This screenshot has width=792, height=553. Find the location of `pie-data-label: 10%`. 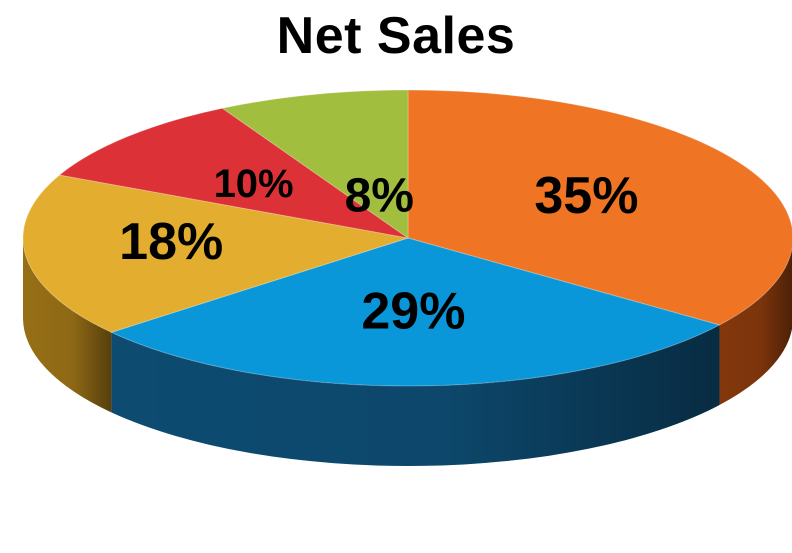

pie-data-label: 10% is located at coordinates (254, 184).